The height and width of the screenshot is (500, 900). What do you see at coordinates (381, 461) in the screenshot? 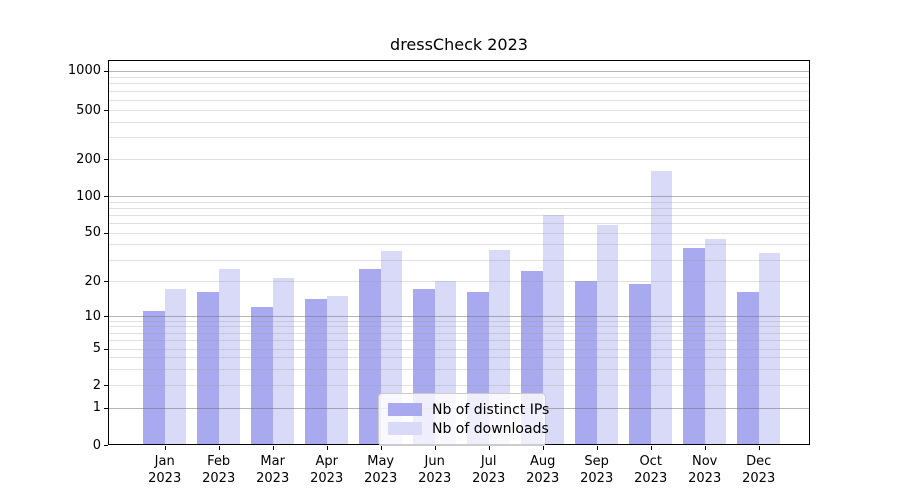
I see `x-tick-label-month: May` at bounding box center [381, 461].